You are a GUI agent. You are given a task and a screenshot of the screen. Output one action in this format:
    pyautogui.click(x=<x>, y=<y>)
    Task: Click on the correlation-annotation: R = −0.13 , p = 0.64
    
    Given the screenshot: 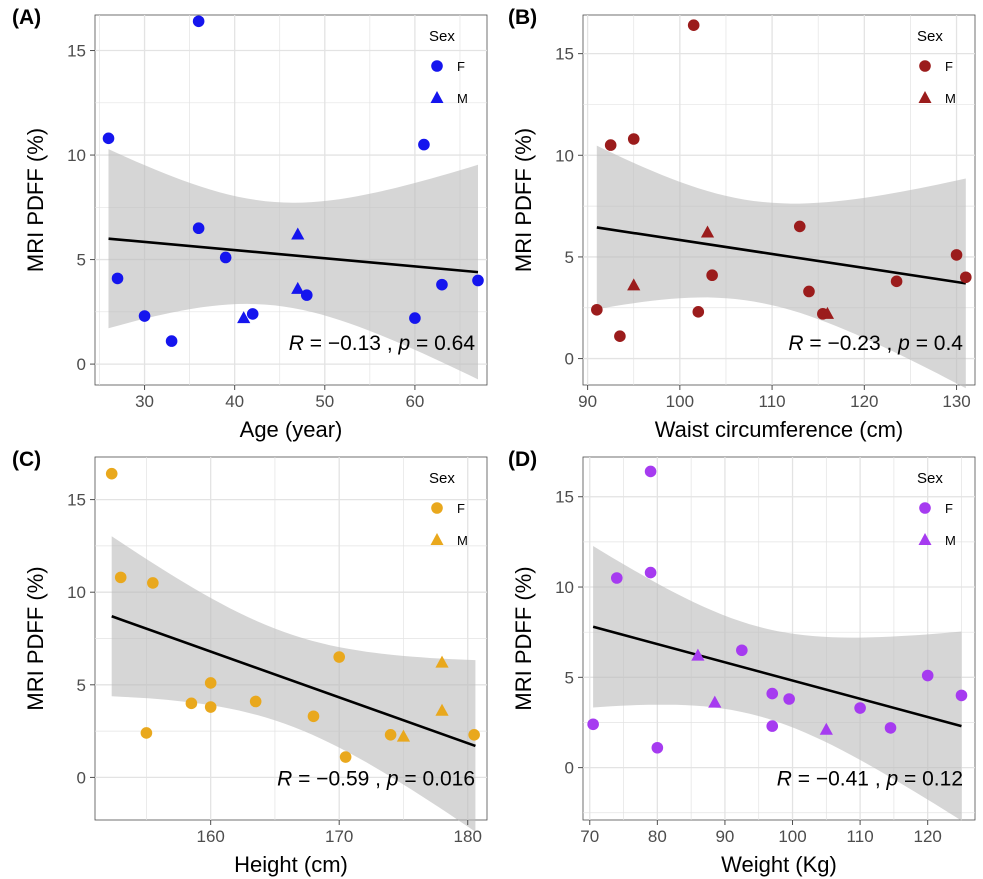 What is the action you would take?
    pyautogui.click(x=382, y=343)
    